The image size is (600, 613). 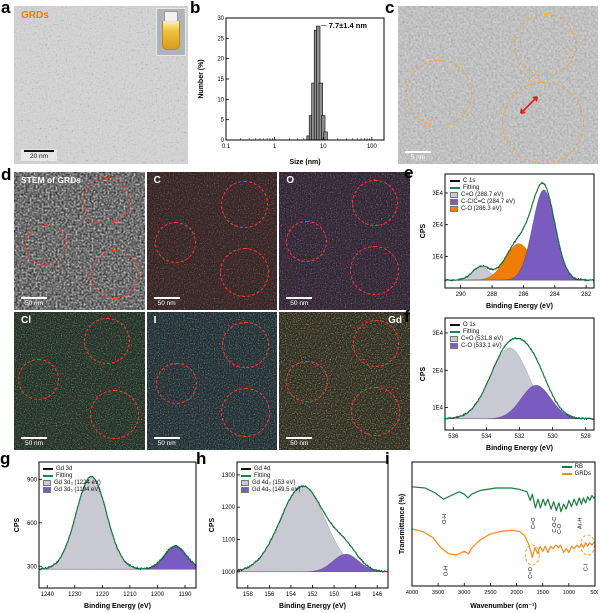 What do you see at coordinates (157, 180) in the screenshot?
I see `map-tile-label: C` at bounding box center [157, 180].